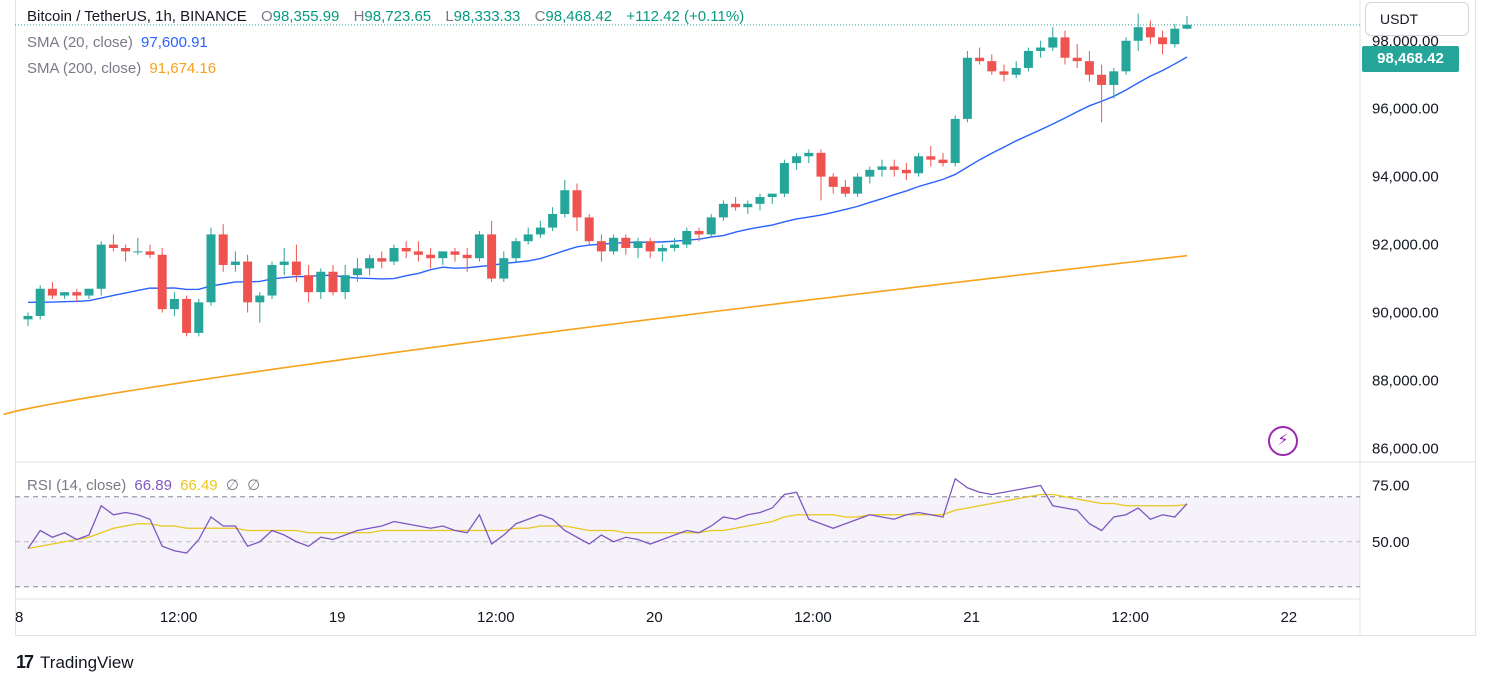 The image size is (1491, 689). I want to click on rsi-legend: RSI (14, close) 66.89 66.49 ∅ ∅, so click(145, 485).